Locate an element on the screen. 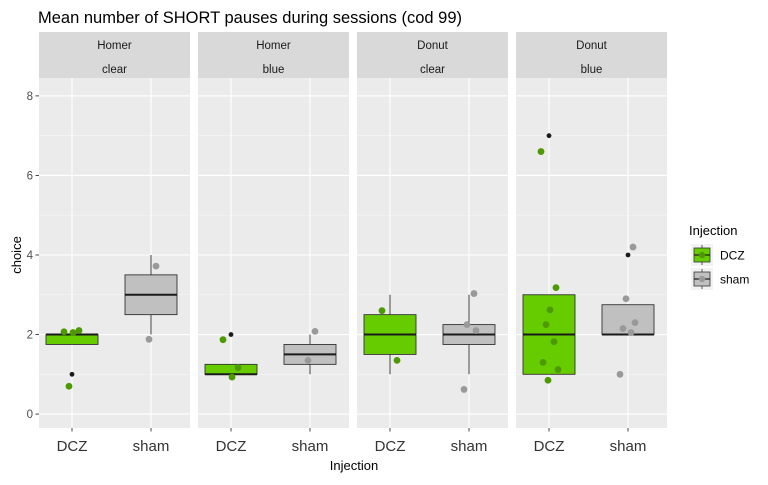  legend-label: sham is located at coordinates (734, 280).